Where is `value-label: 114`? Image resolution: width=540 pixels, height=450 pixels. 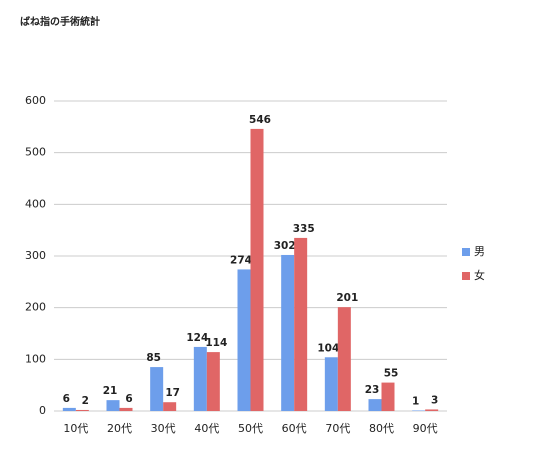
value-label: 114 is located at coordinates (216, 343).